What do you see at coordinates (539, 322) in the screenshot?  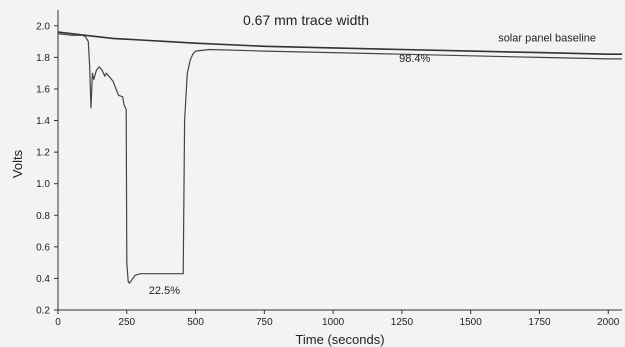 I see `x-tick-label: 1750` at bounding box center [539, 322].